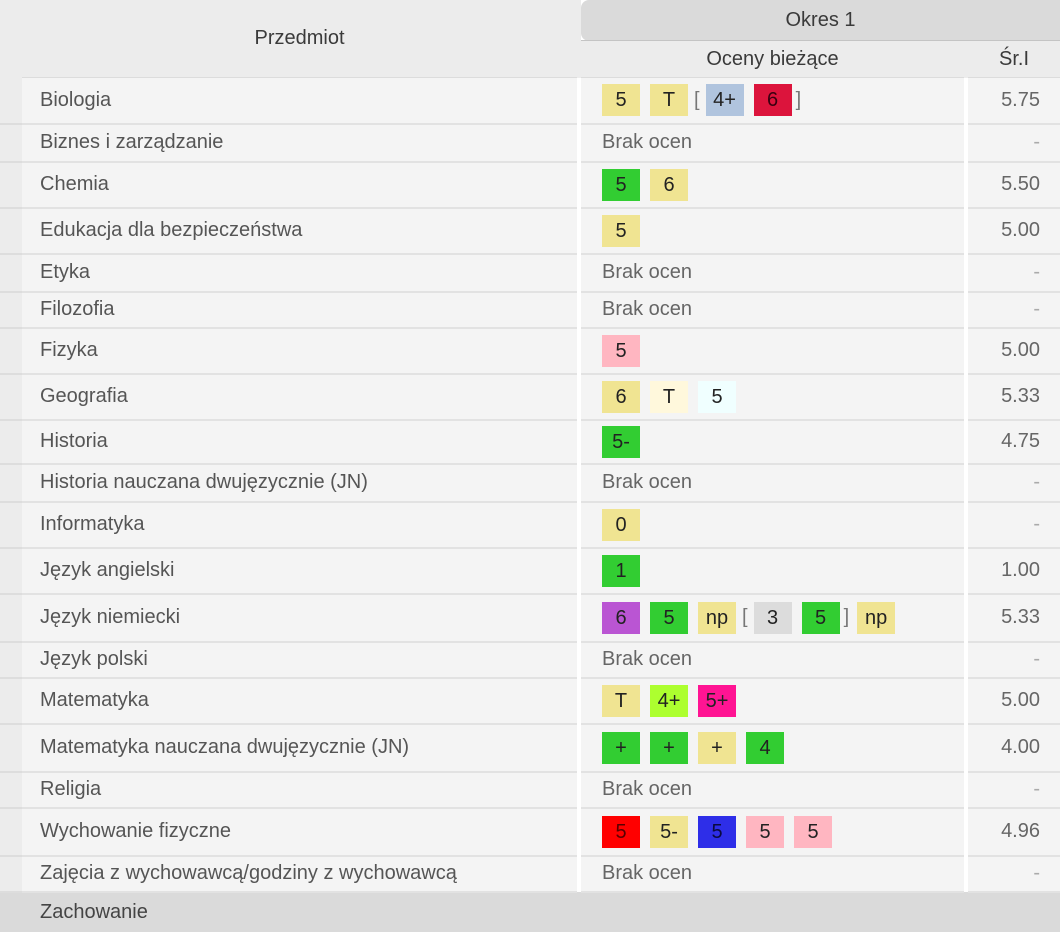 The height and width of the screenshot is (932, 1060). I want to click on grade-bracket: ], so click(846, 617).